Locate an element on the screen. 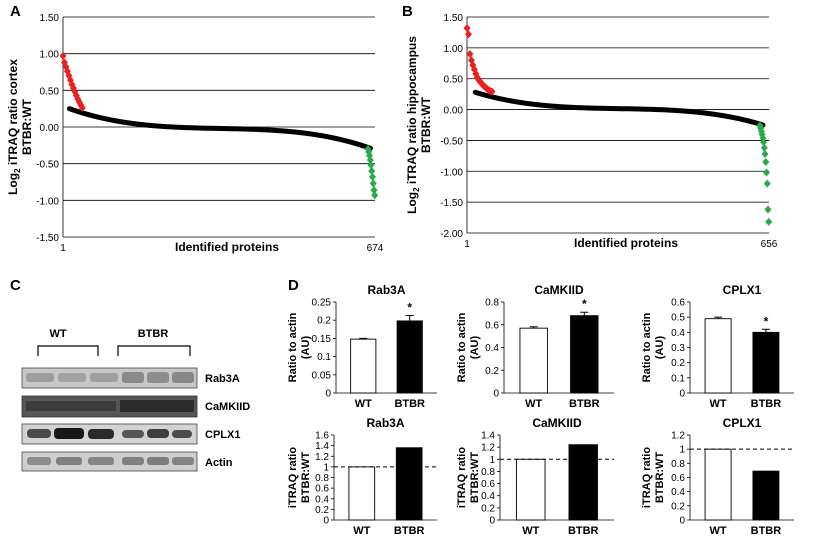 Image resolution: width=816 pixels, height=547 pixels. x-axis-label: Identified proteins is located at coordinates (626, 243).